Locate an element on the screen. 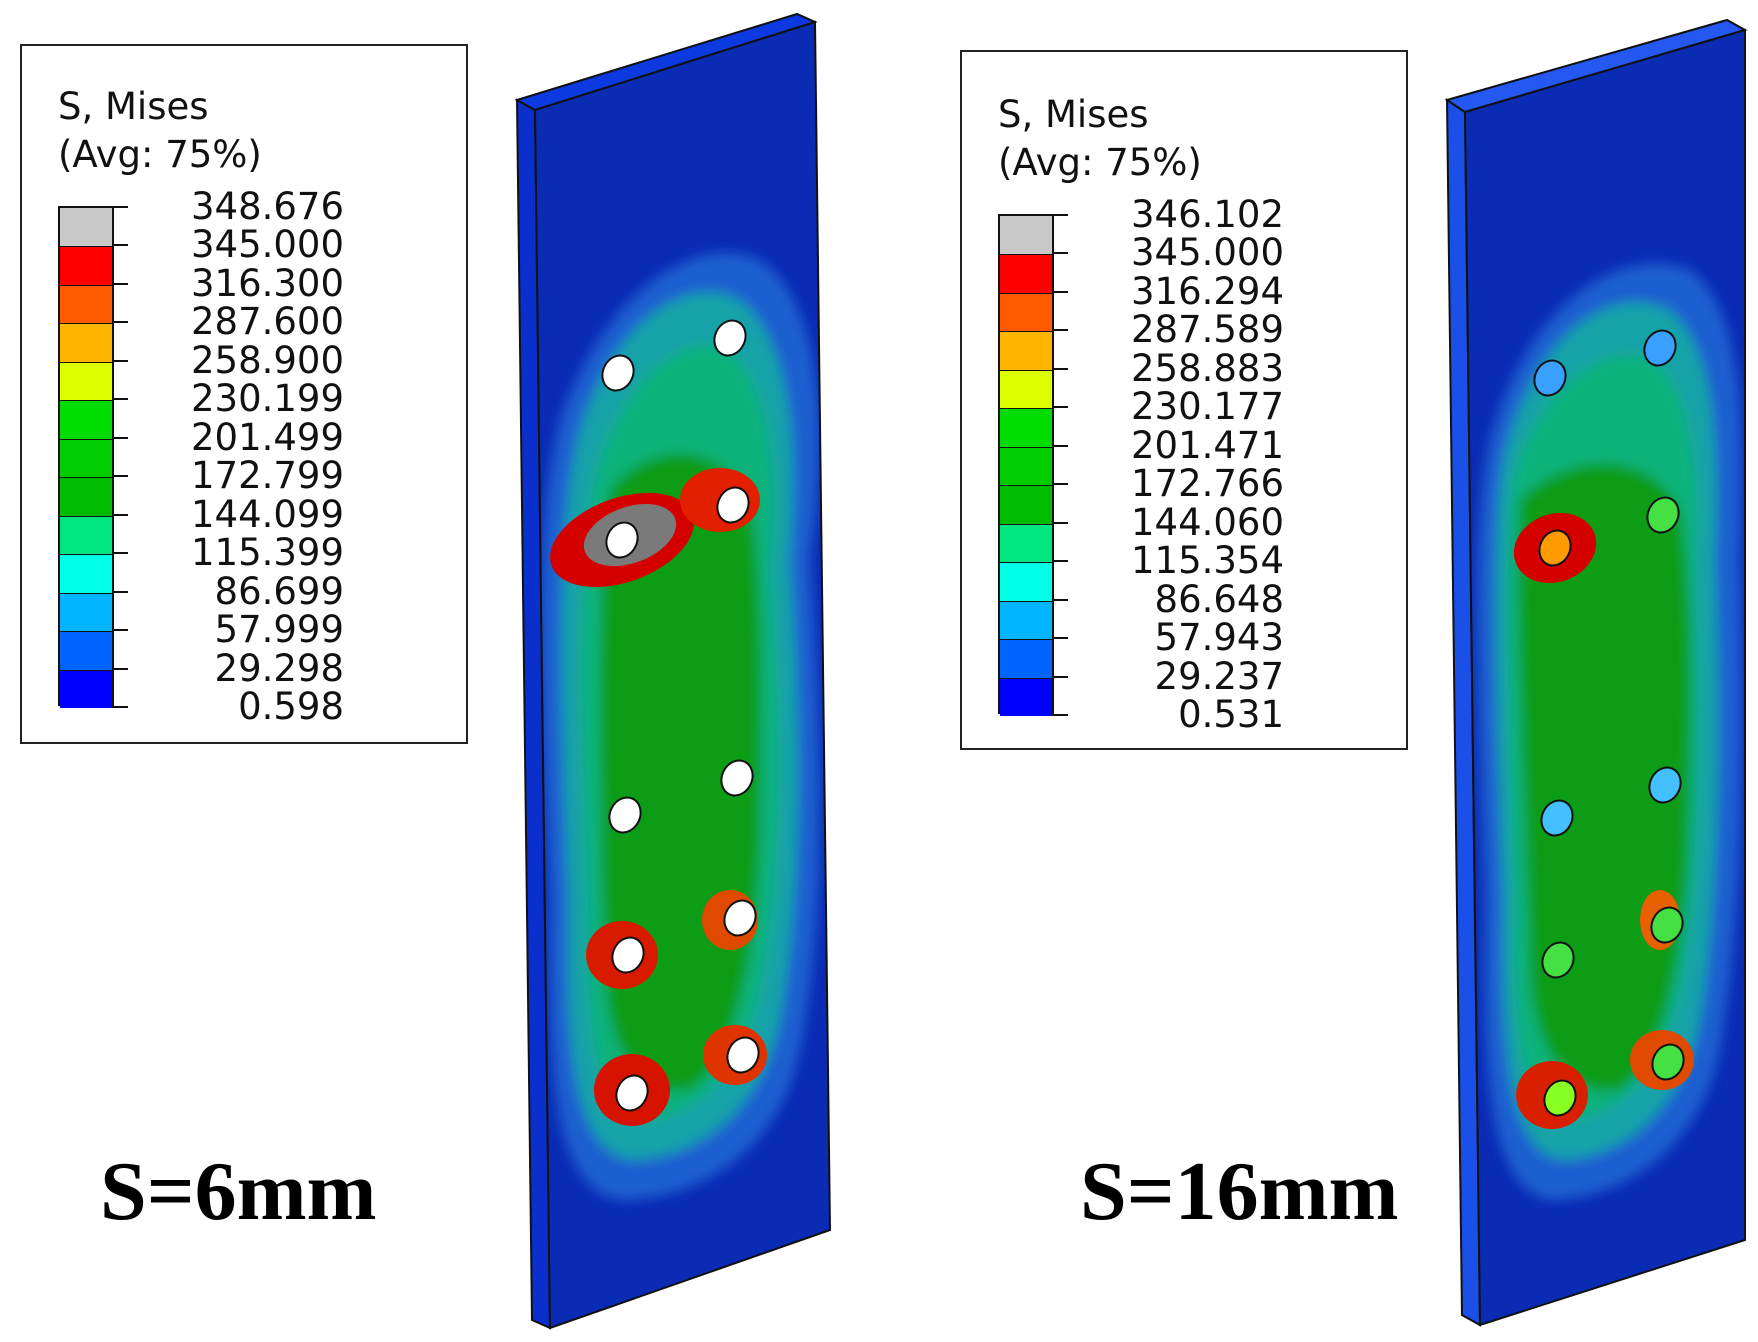 The height and width of the screenshot is (1342, 1758). legend-value-label: 29.237 is located at coordinates (1219, 676).